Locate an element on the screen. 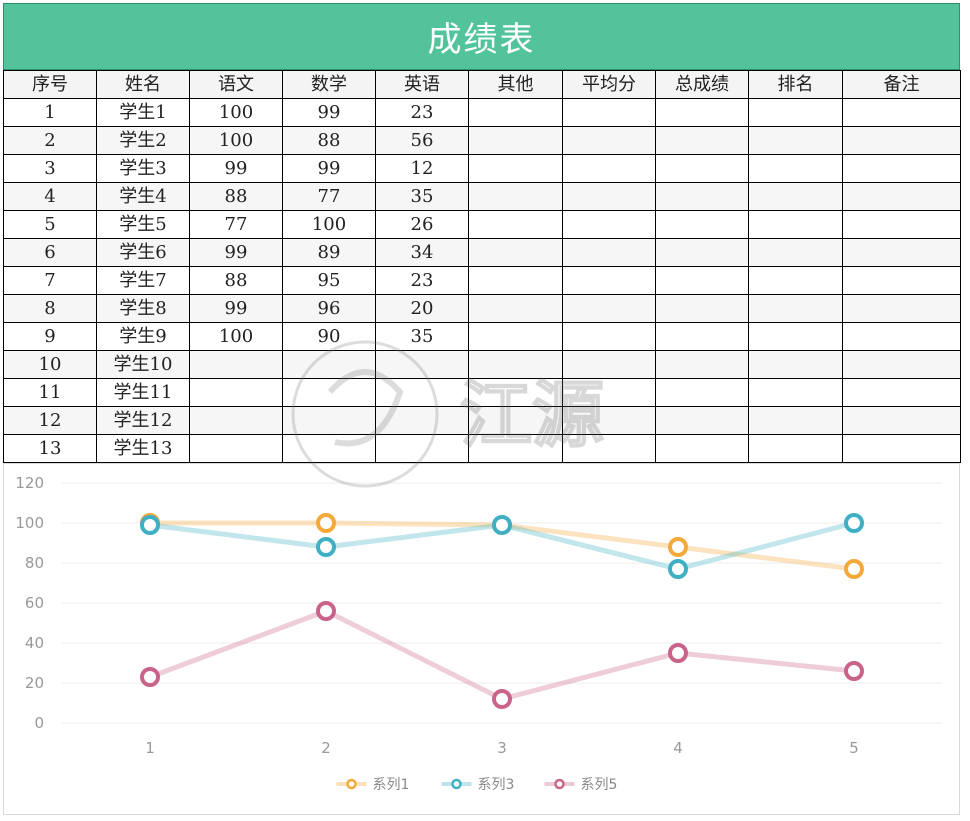 This screenshot has width=970, height=821. column-header: 序号 is located at coordinates (50, 84).